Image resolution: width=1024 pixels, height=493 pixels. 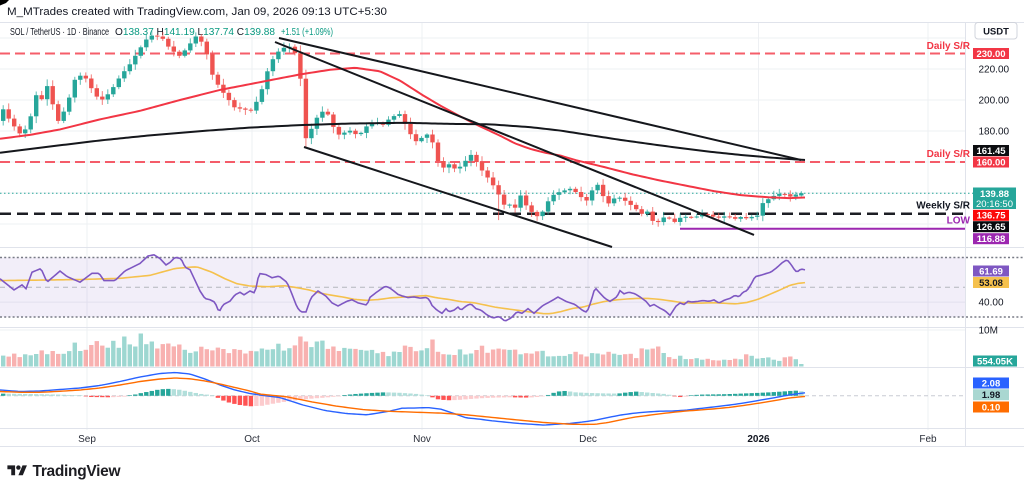 I want to click on svg-text: Oct, so click(x=252, y=439).